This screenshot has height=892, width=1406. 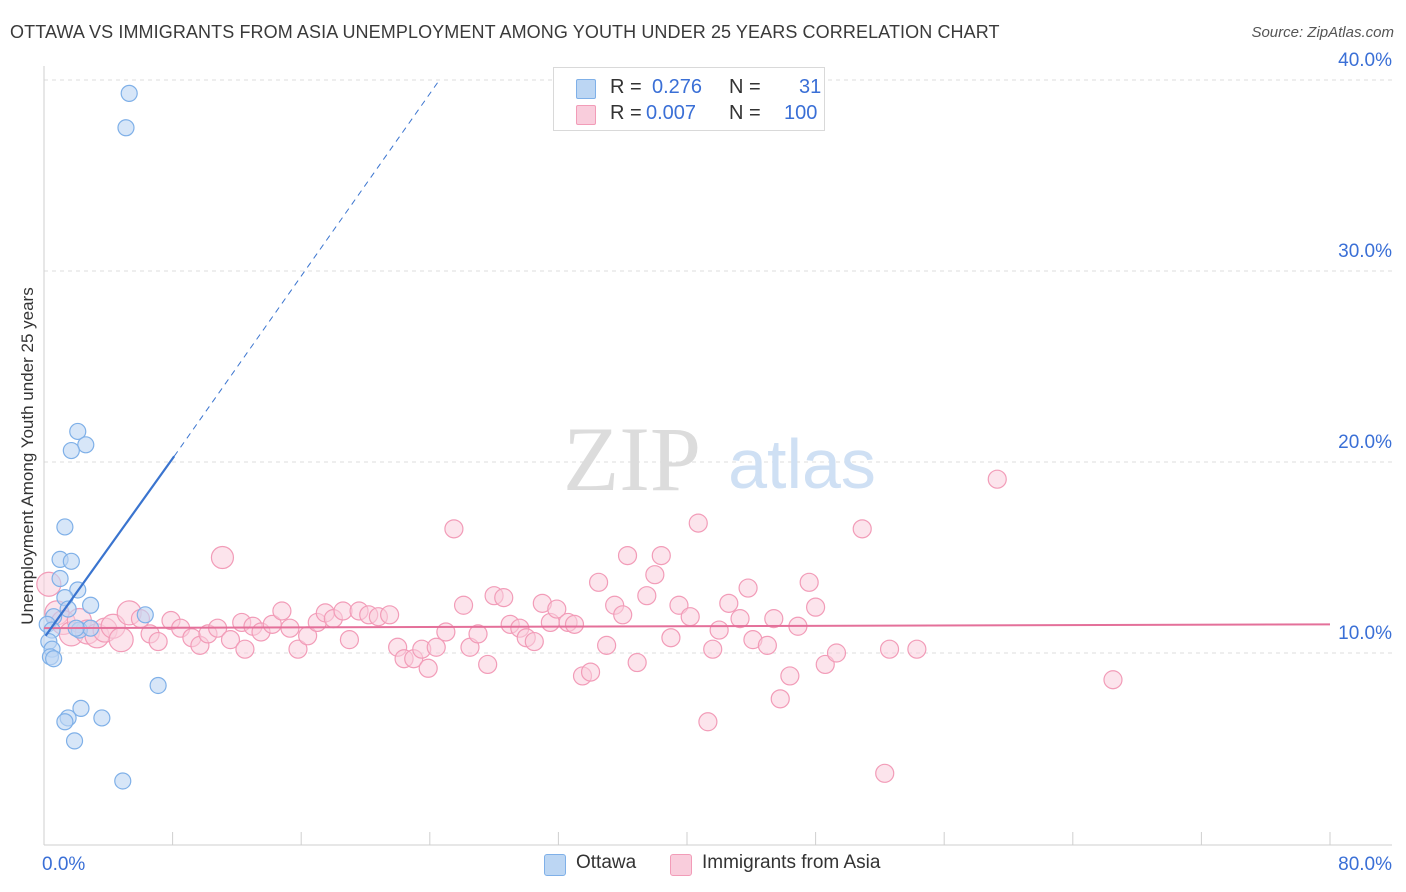 I want to click on trend-line-asia, so click(x=687, y=626).